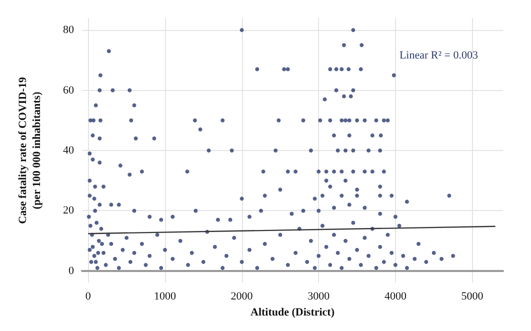 The height and width of the screenshot is (331, 531). I want to click on y-tick-label: 40, so click(68, 150).